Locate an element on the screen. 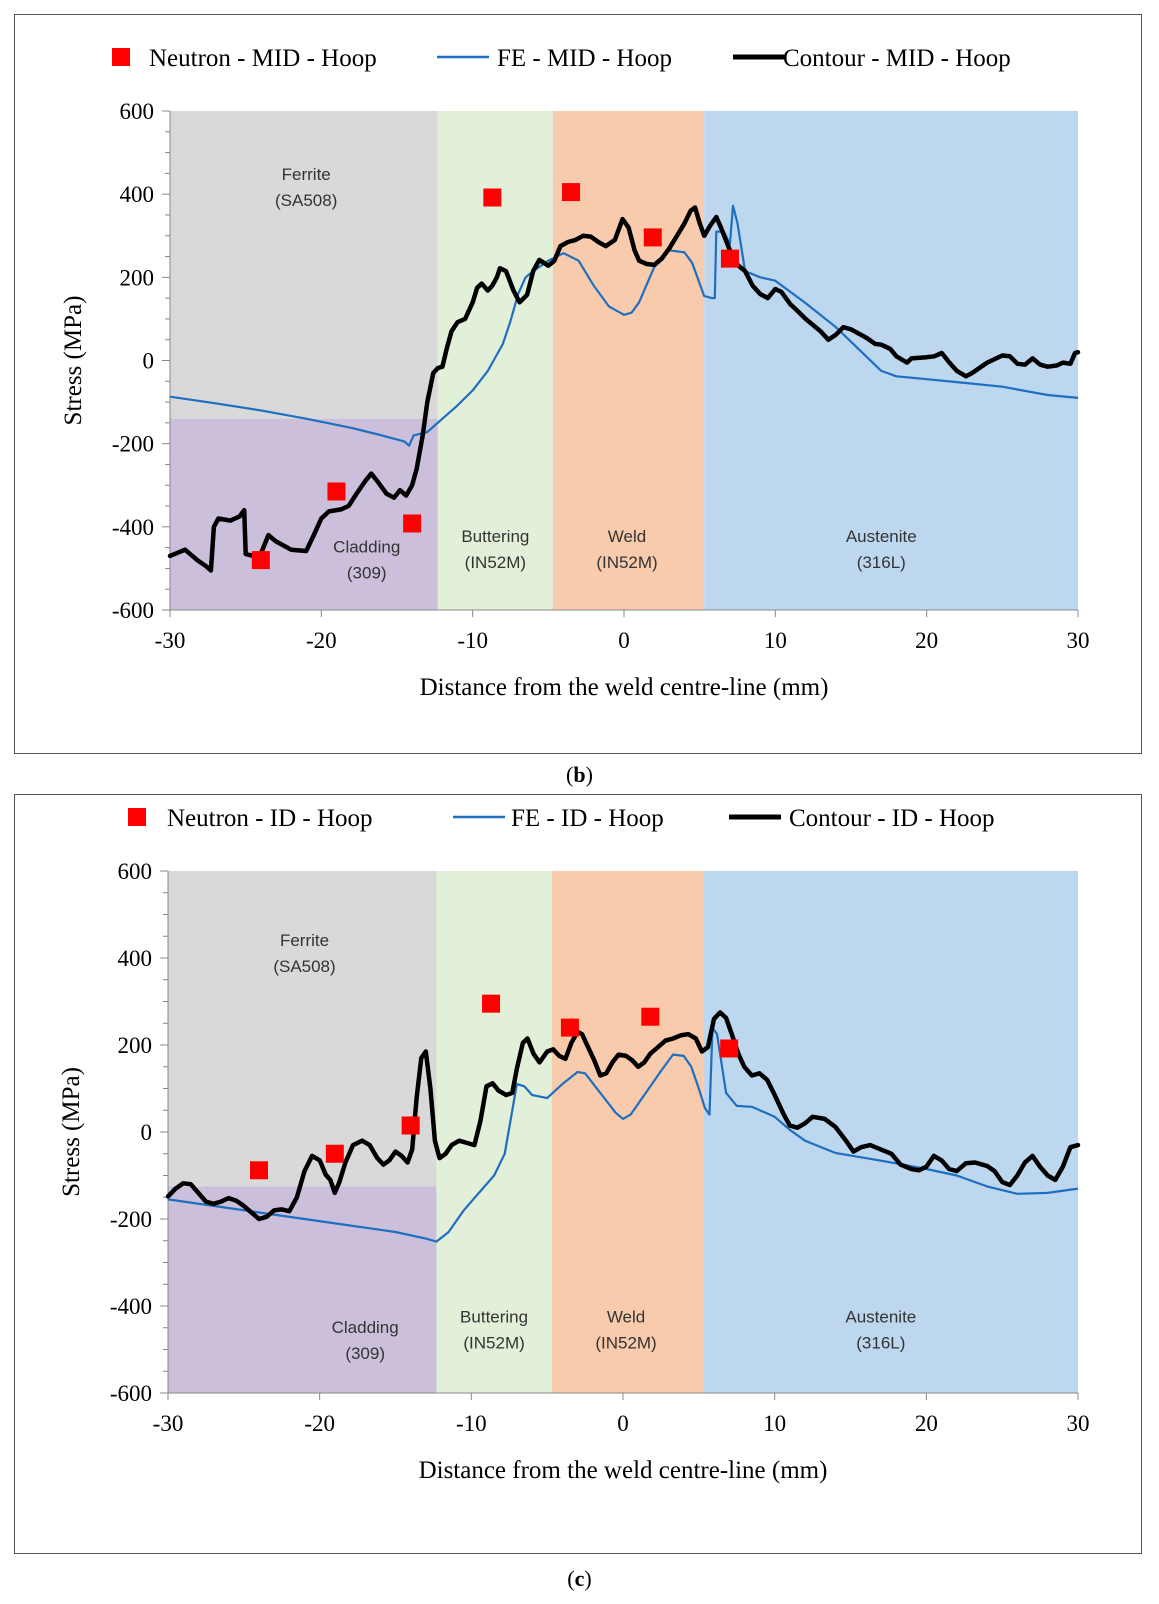  region-sublabel-austenite-b: (316L) is located at coordinates (881, 562).